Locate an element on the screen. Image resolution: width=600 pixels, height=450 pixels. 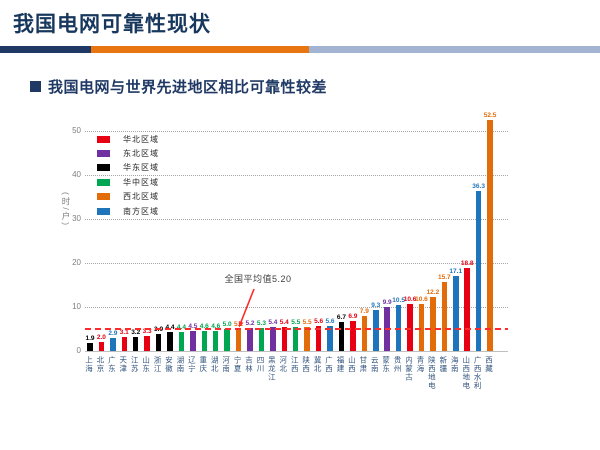
bar-label: 陕西地电 is located at coordinates (432, 373).